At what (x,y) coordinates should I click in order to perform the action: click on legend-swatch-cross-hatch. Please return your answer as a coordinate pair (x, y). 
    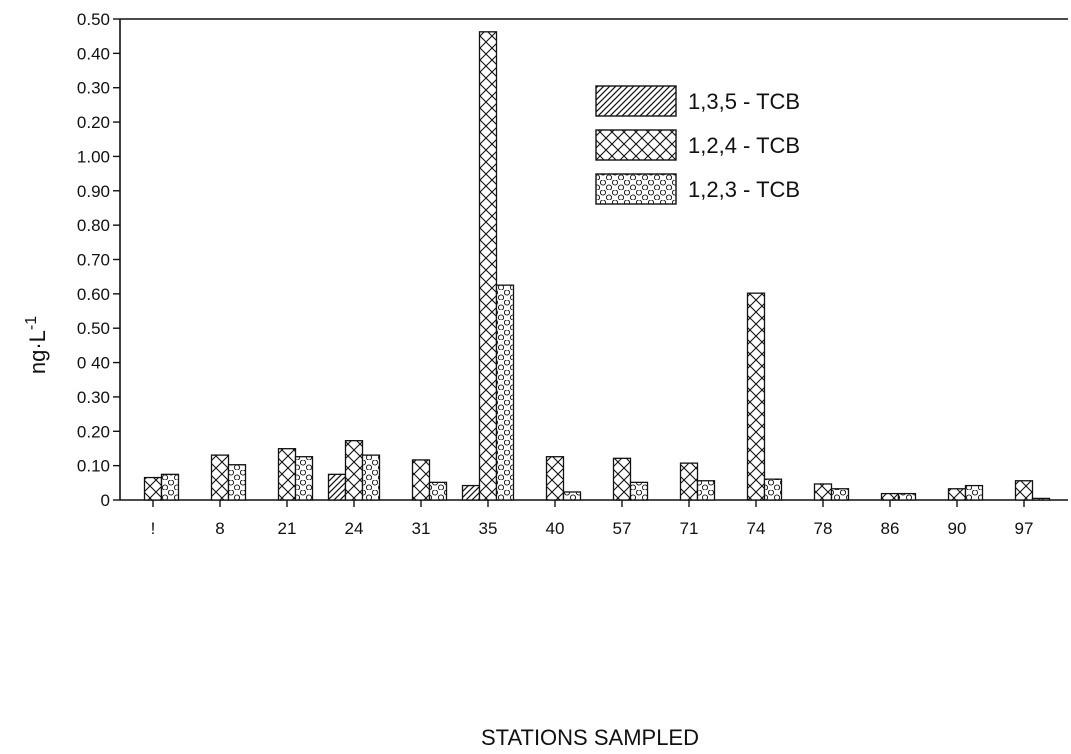
    Looking at the image, I should click on (636, 145).